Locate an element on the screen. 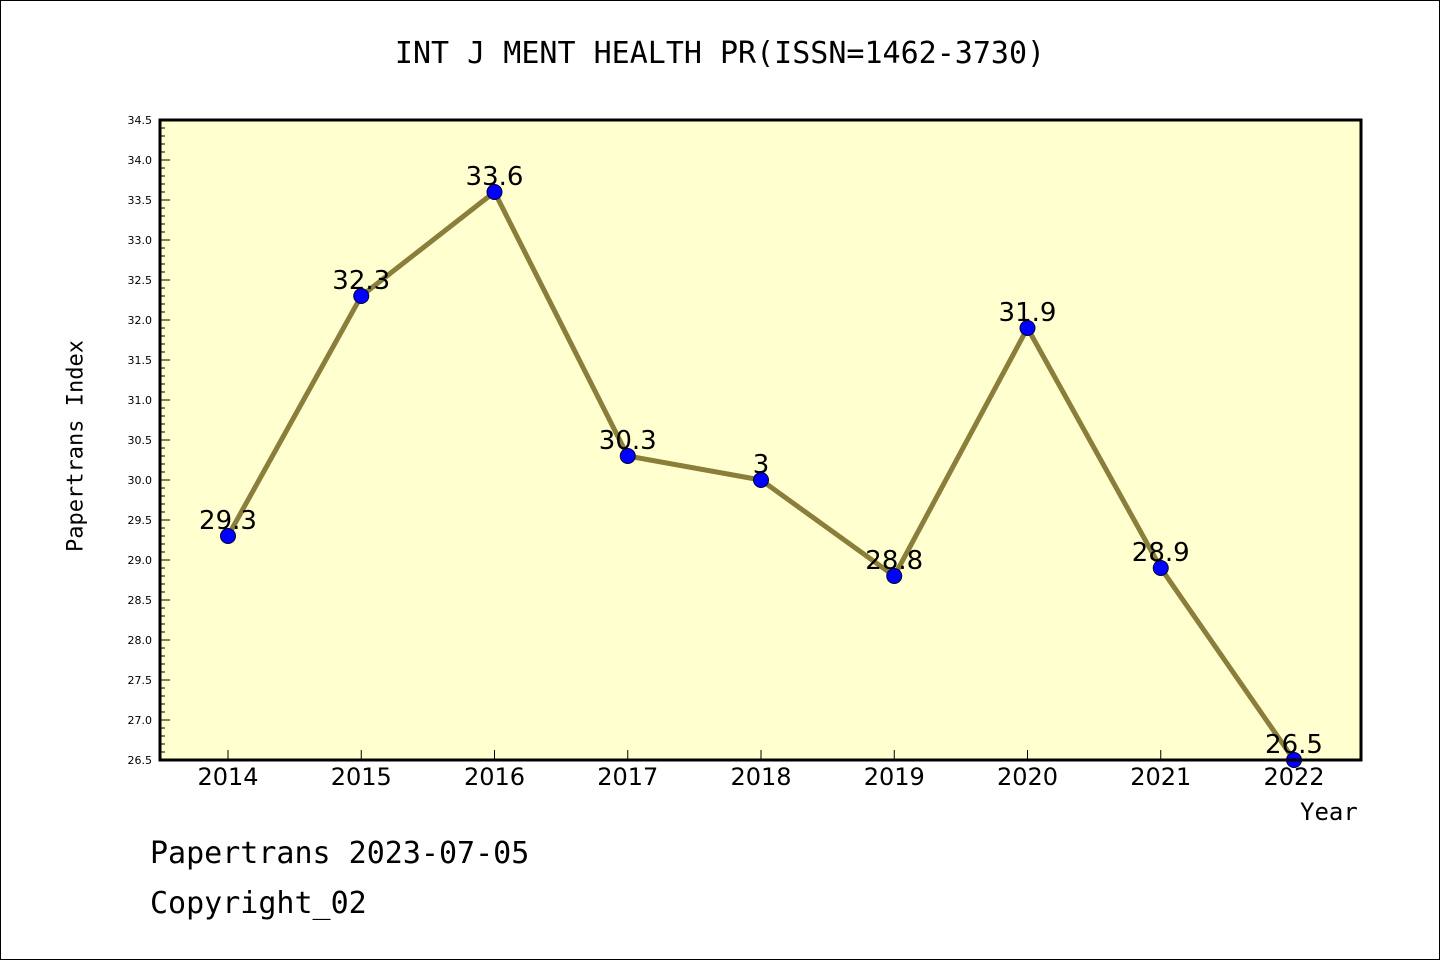 This screenshot has width=1440, height=960. chart-title: INT J MENT HEALTH PR(ISSN=1462-3730) is located at coordinates (720, 53).